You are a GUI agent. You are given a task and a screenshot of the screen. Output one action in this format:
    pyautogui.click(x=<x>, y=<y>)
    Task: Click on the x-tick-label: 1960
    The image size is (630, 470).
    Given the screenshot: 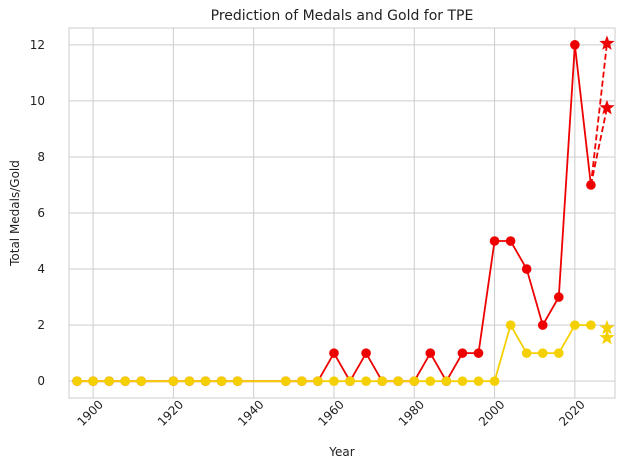 What is the action you would take?
    pyautogui.click(x=330, y=412)
    